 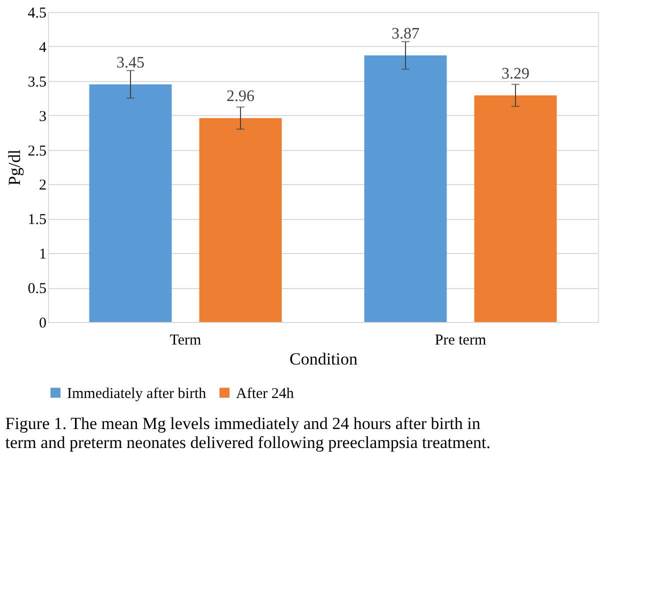 What do you see at coordinates (37, 220) in the screenshot?
I see `y-tick-label: 1.5` at bounding box center [37, 220].